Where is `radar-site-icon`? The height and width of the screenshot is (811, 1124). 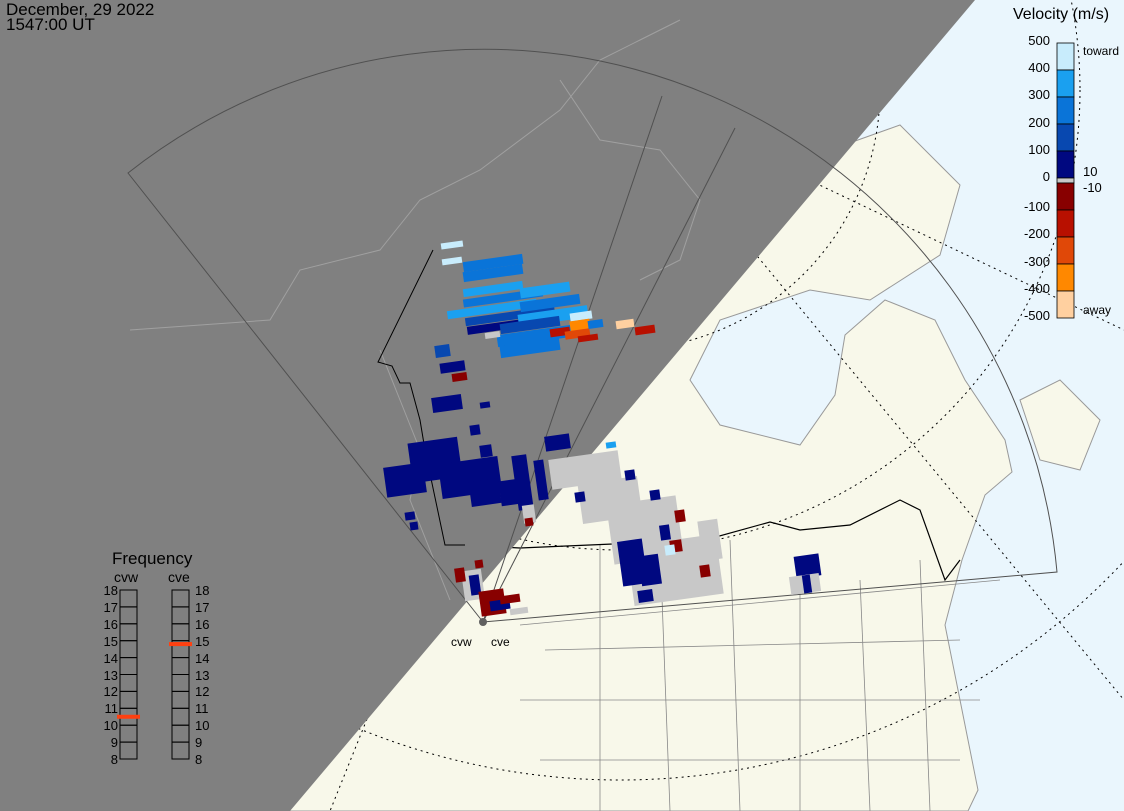 radar-site-icon is located at coordinates (483, 622).